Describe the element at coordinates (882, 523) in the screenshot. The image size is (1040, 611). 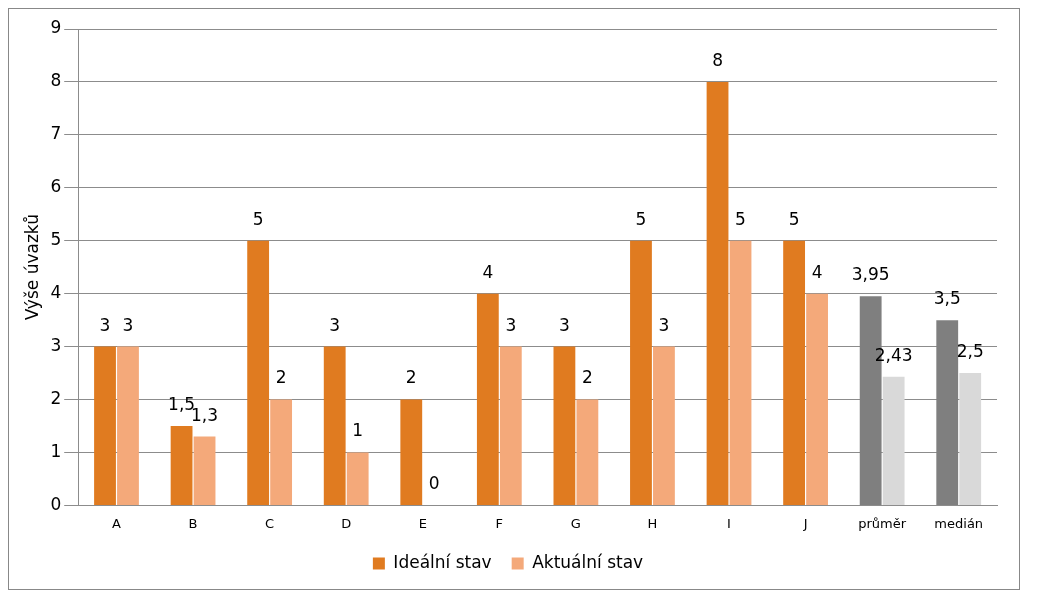
I see `x-tick-label: průměr` at that location.